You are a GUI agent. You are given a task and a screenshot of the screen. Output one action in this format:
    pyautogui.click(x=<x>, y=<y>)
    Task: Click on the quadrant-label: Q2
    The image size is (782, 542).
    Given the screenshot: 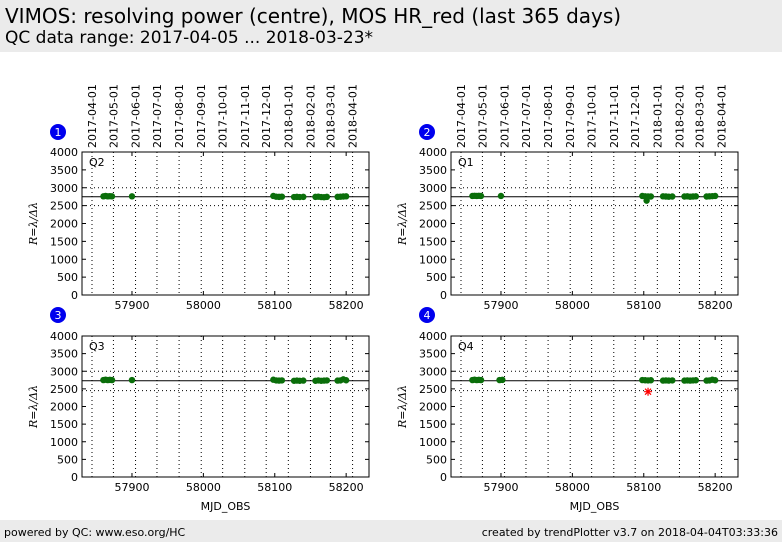 What is the action you would take?
    pyautogui.click(x=97, y=162)
    